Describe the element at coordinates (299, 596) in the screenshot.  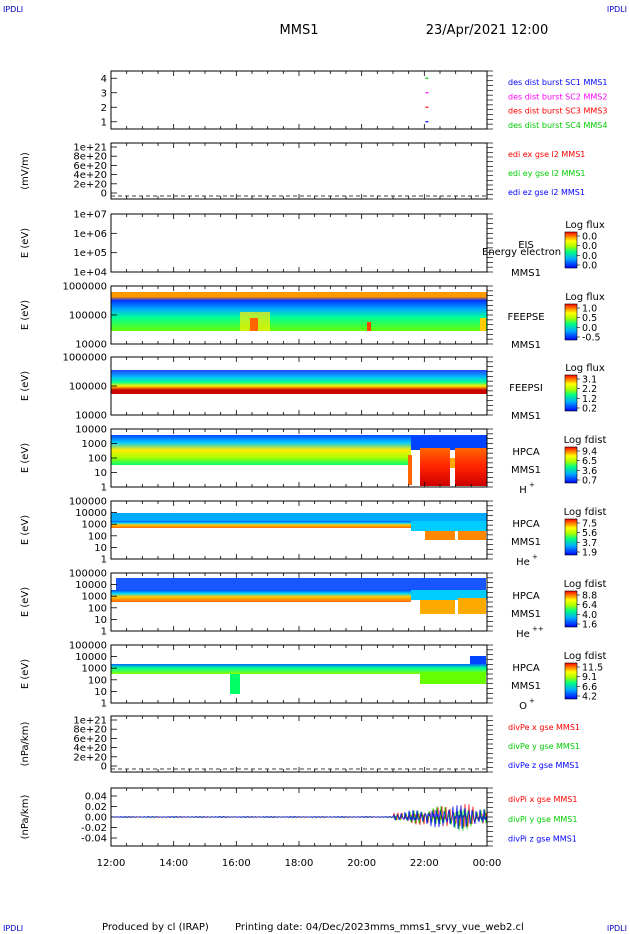
I see `hpca-hepp-spectrogram` at that location.